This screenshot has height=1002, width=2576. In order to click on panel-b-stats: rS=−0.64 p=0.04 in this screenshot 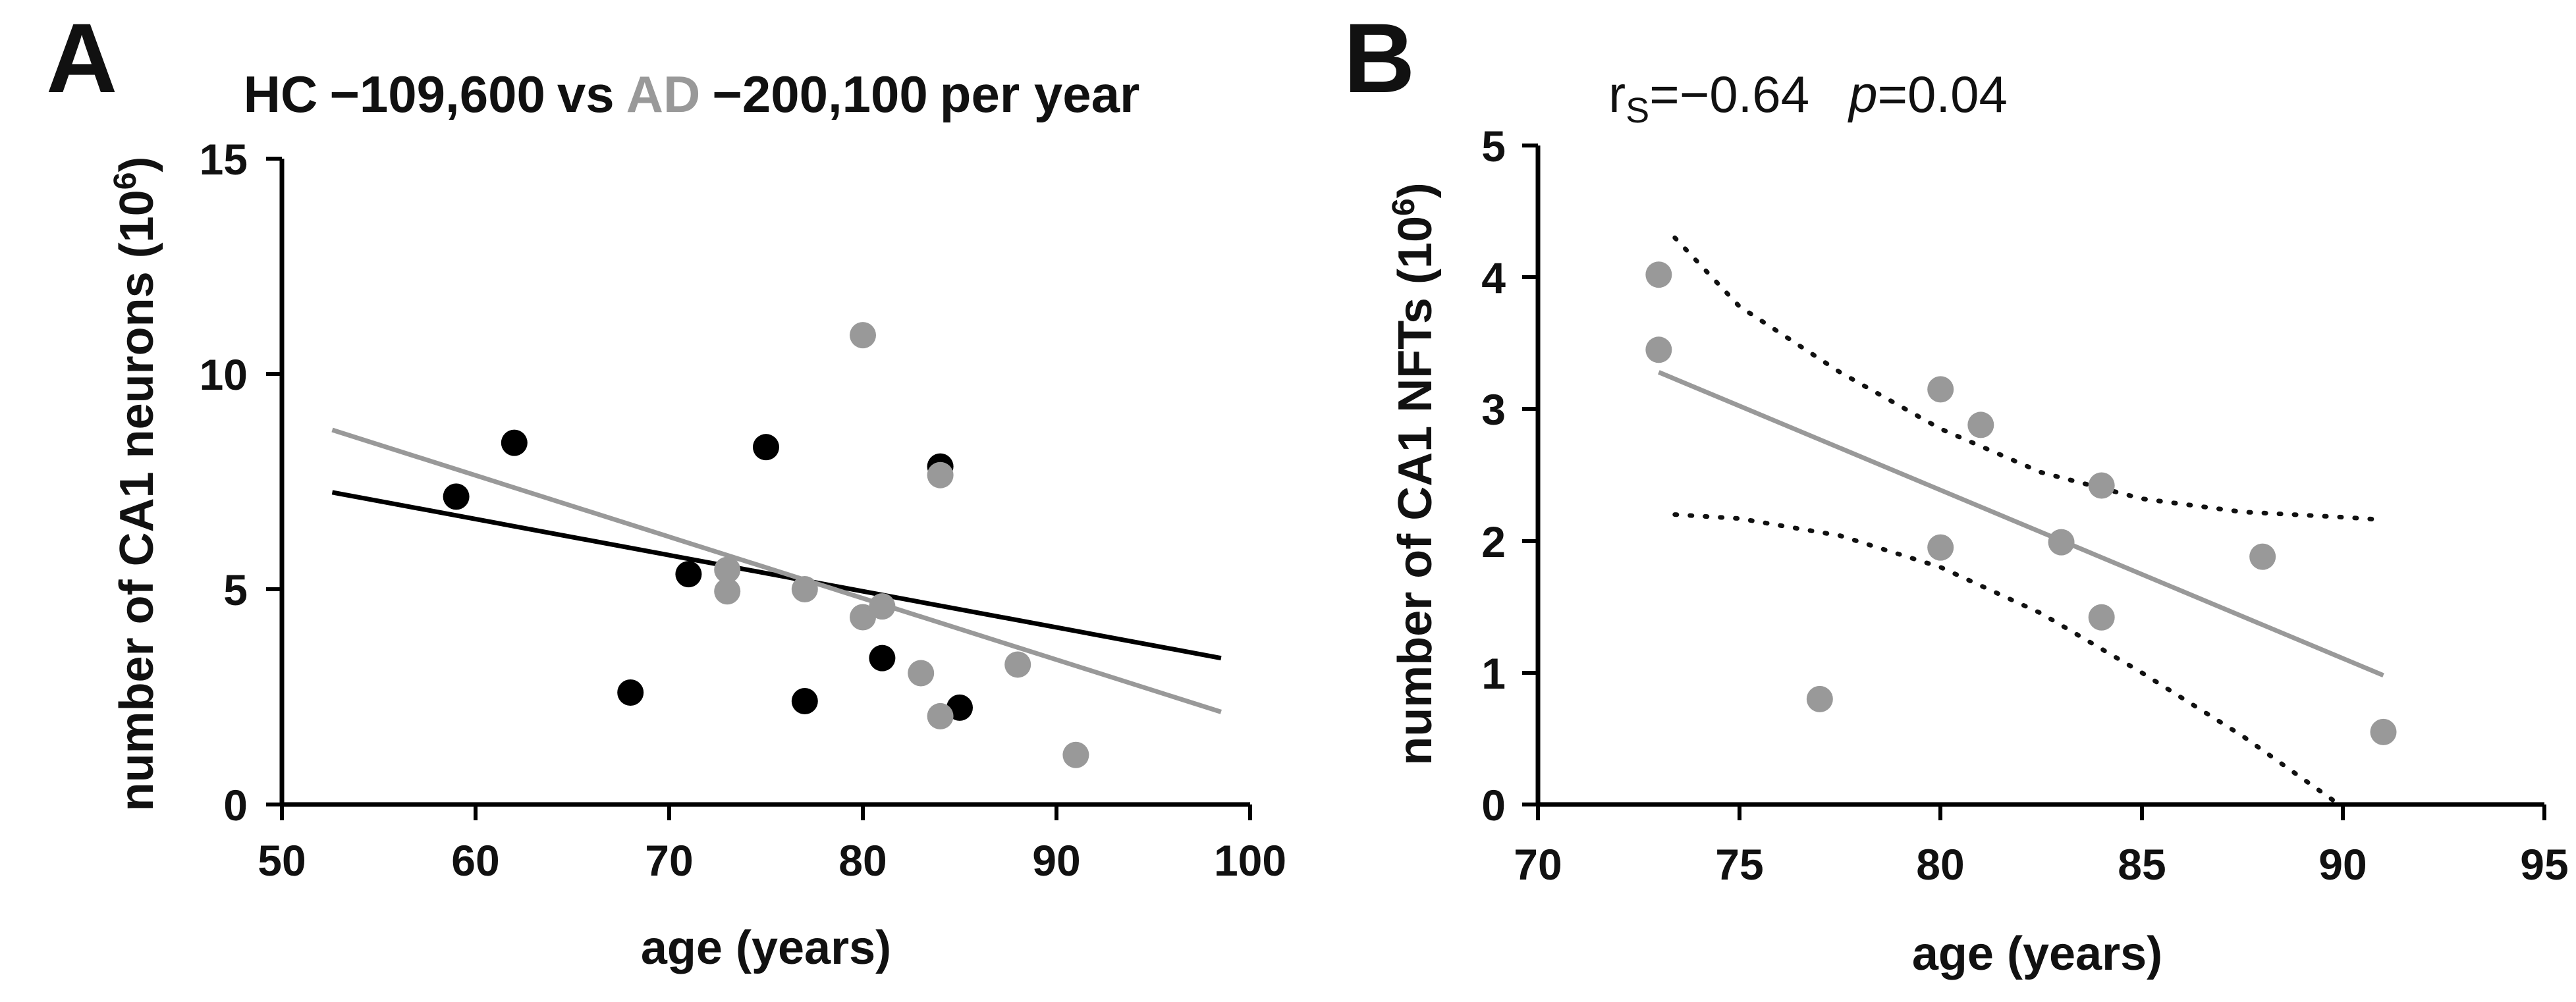, I will do `click(1808, 97)`.